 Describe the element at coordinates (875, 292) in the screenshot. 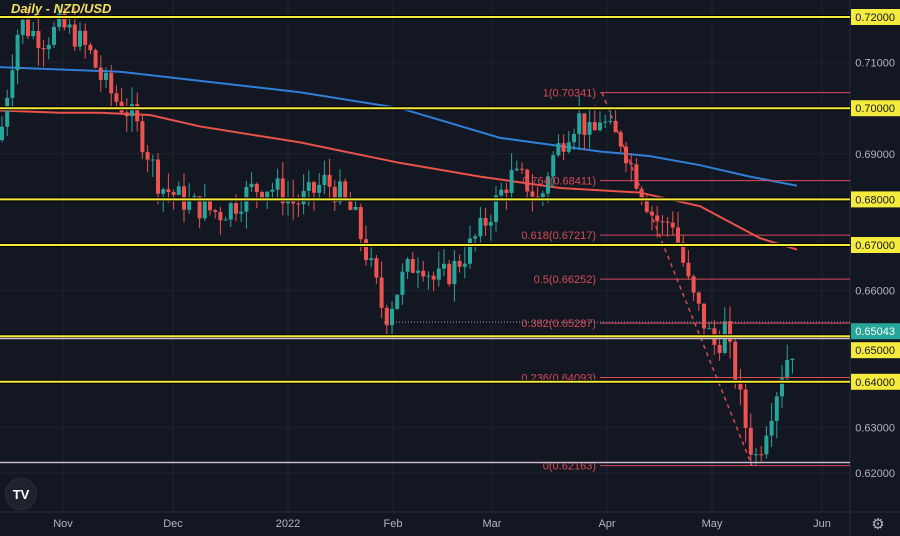

I see `price-axis-label: 0.66000` at that location.